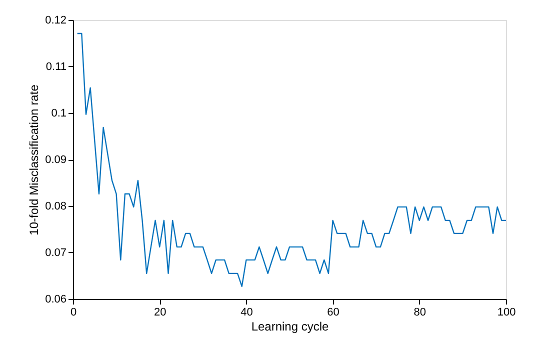  Describe the element at coordinates (55, 160) in the screenshot. I see `y-tick-label: 0.09` at that location.